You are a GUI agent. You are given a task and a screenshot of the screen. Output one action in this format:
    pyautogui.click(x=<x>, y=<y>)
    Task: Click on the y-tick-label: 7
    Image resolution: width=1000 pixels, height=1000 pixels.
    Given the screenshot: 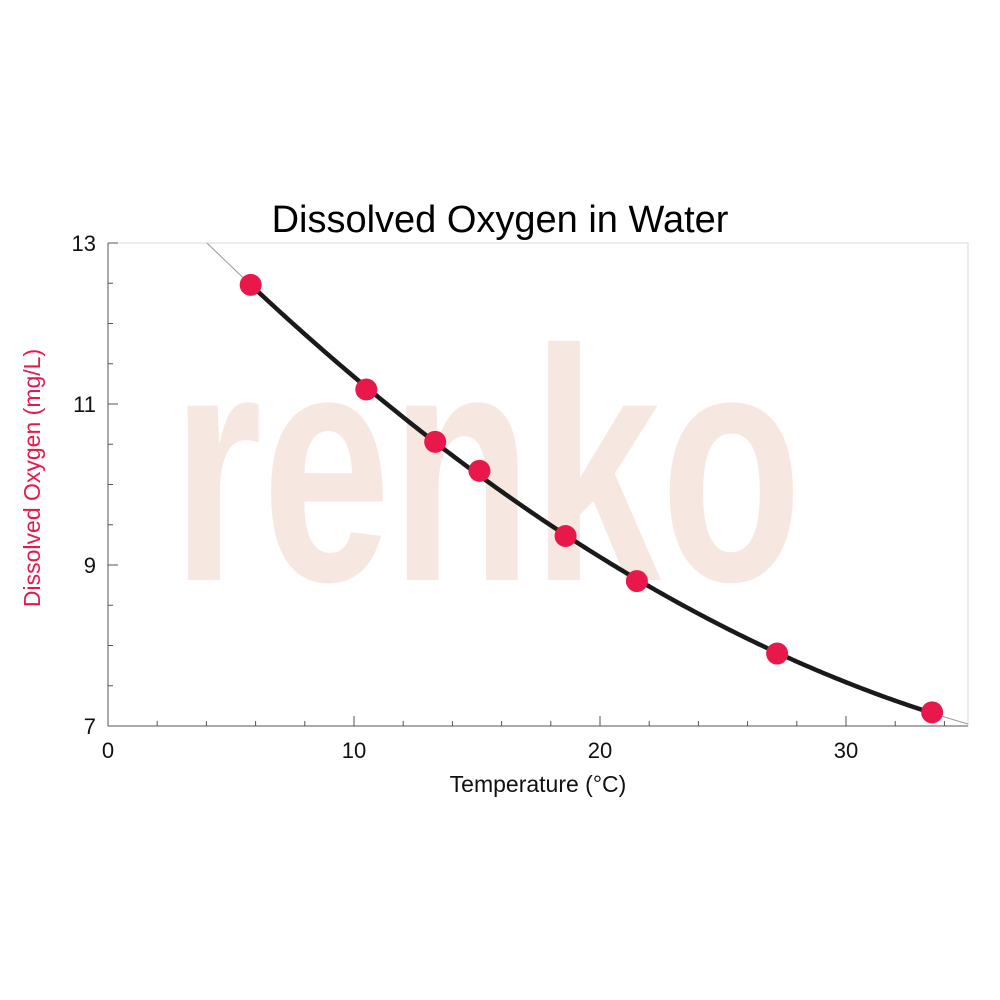 What is the action you would take?
    pyautogui.click(x=90, y=726)
    